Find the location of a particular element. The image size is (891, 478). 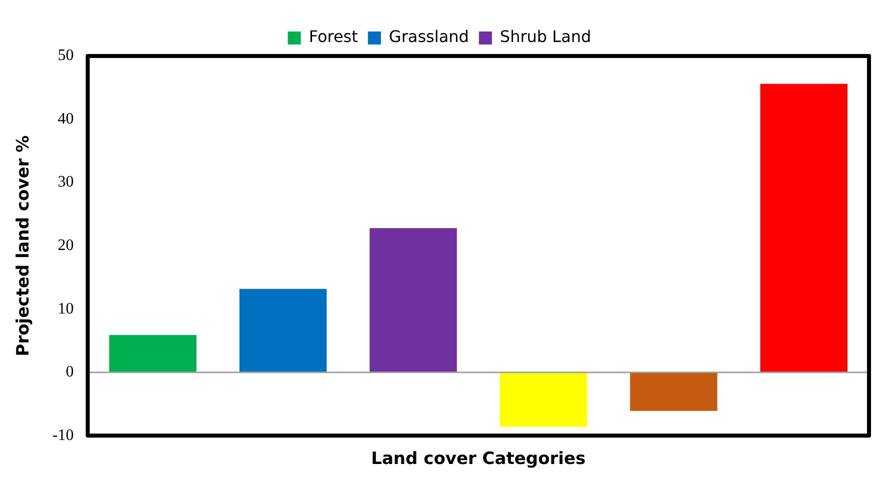

legend-label: Forest is located at coordinates (333, 36).